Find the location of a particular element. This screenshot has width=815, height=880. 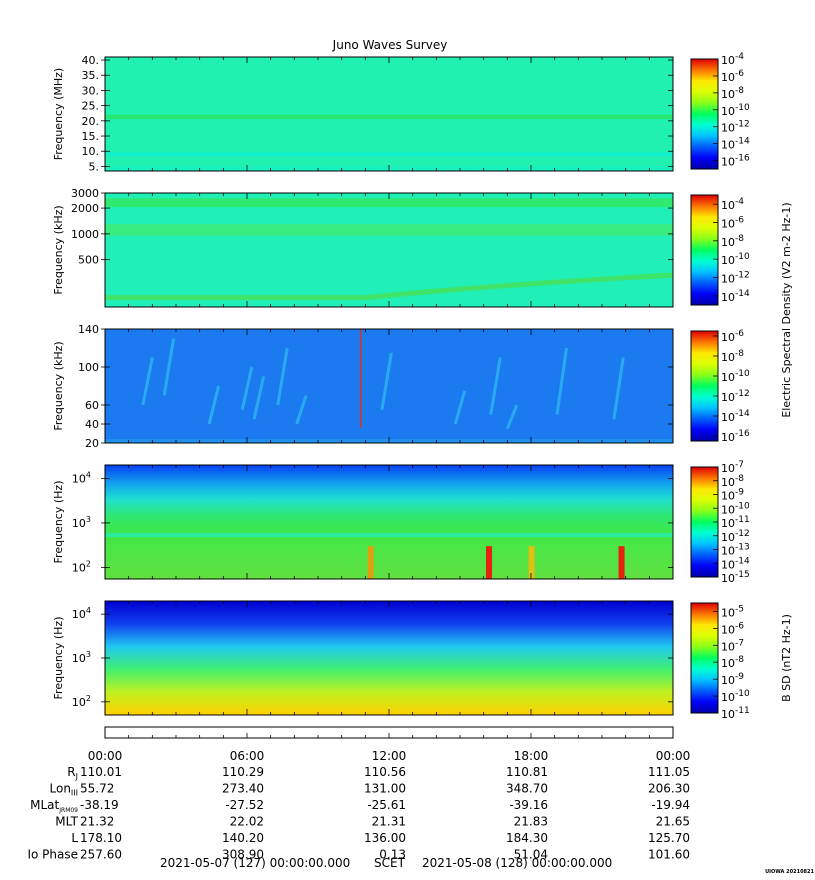

ephemeris-value: 140.20 is located at coordinates (243, 838).